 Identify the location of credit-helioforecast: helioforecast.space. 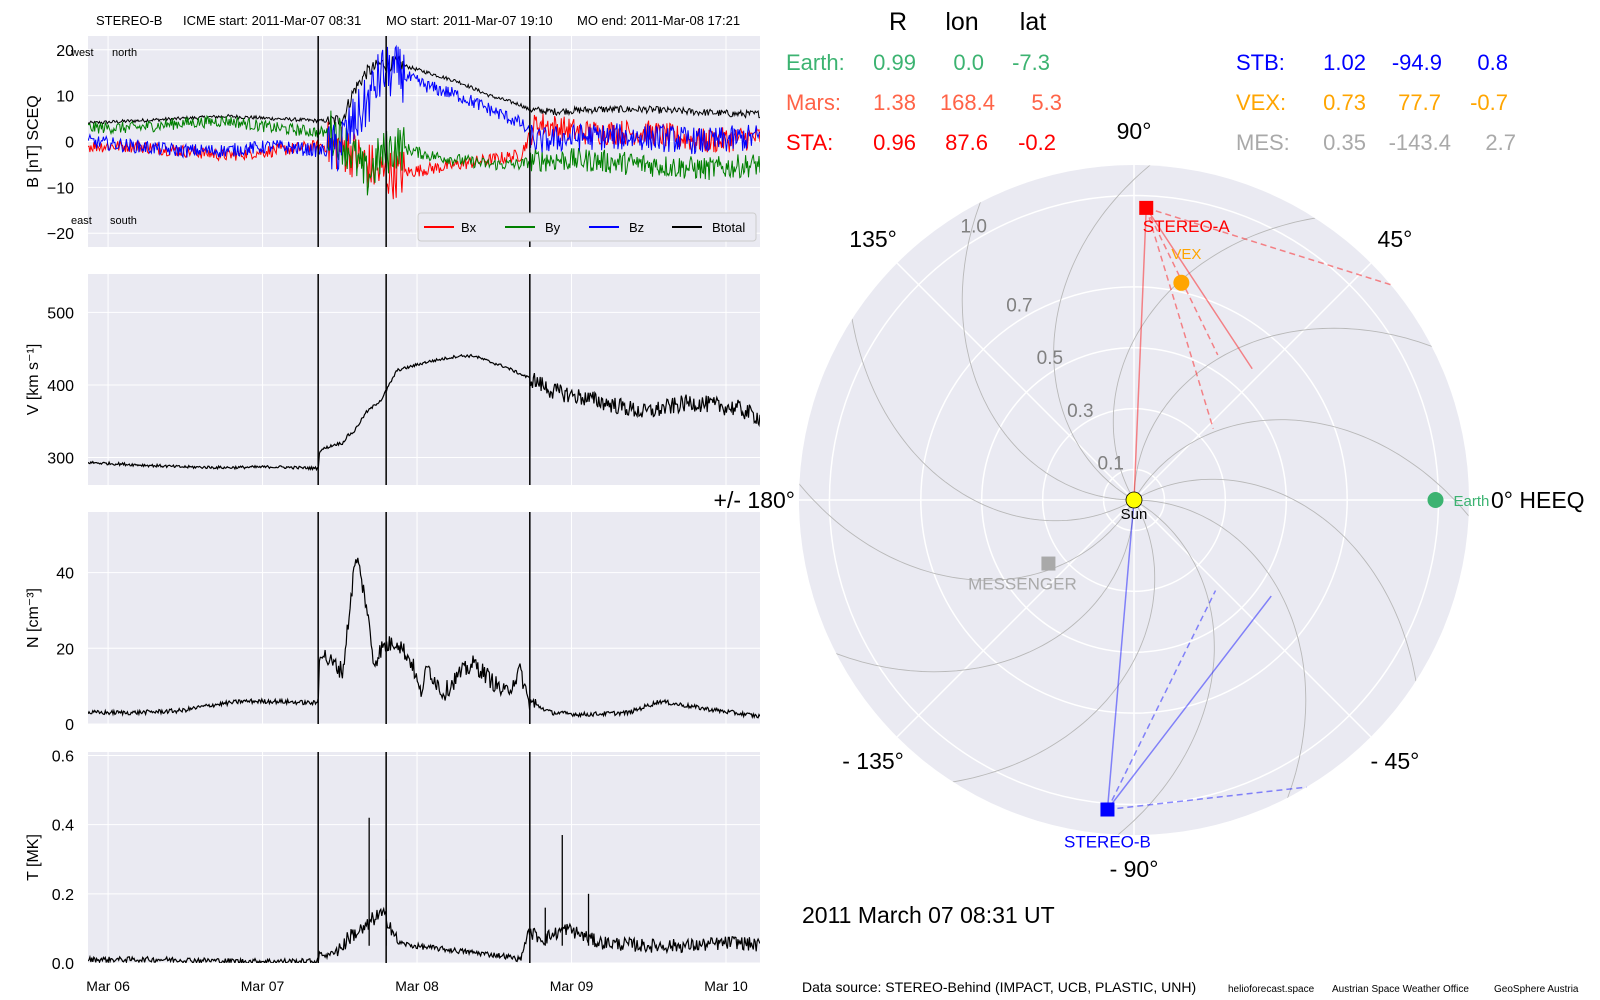
(1271, 989).